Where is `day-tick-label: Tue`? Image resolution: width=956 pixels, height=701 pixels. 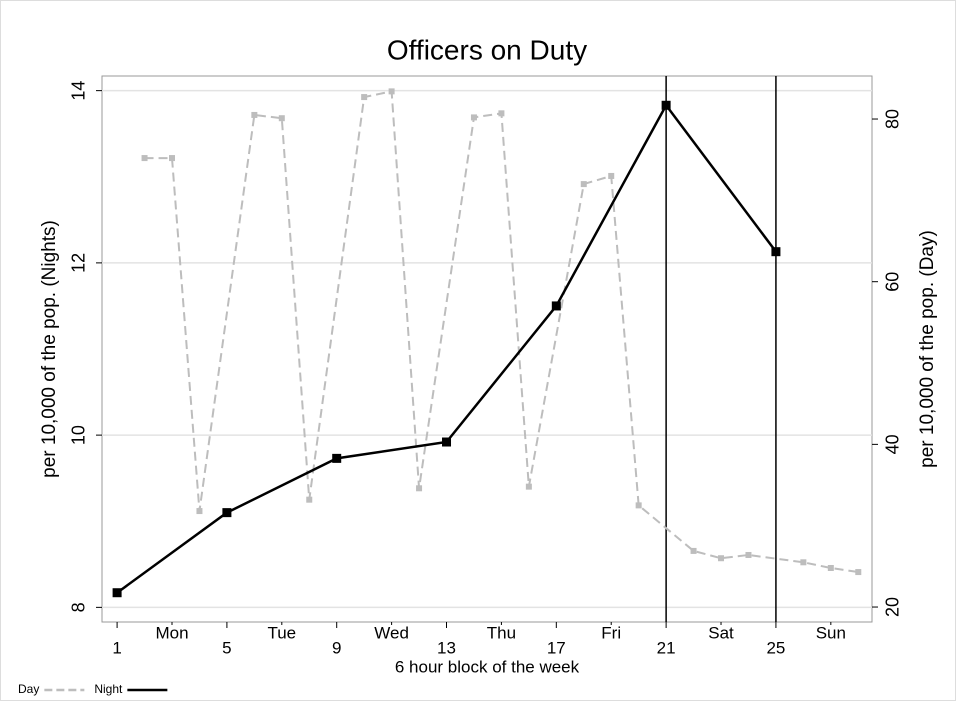
day-tick-label: Tue is located at coordinates (281, 632).